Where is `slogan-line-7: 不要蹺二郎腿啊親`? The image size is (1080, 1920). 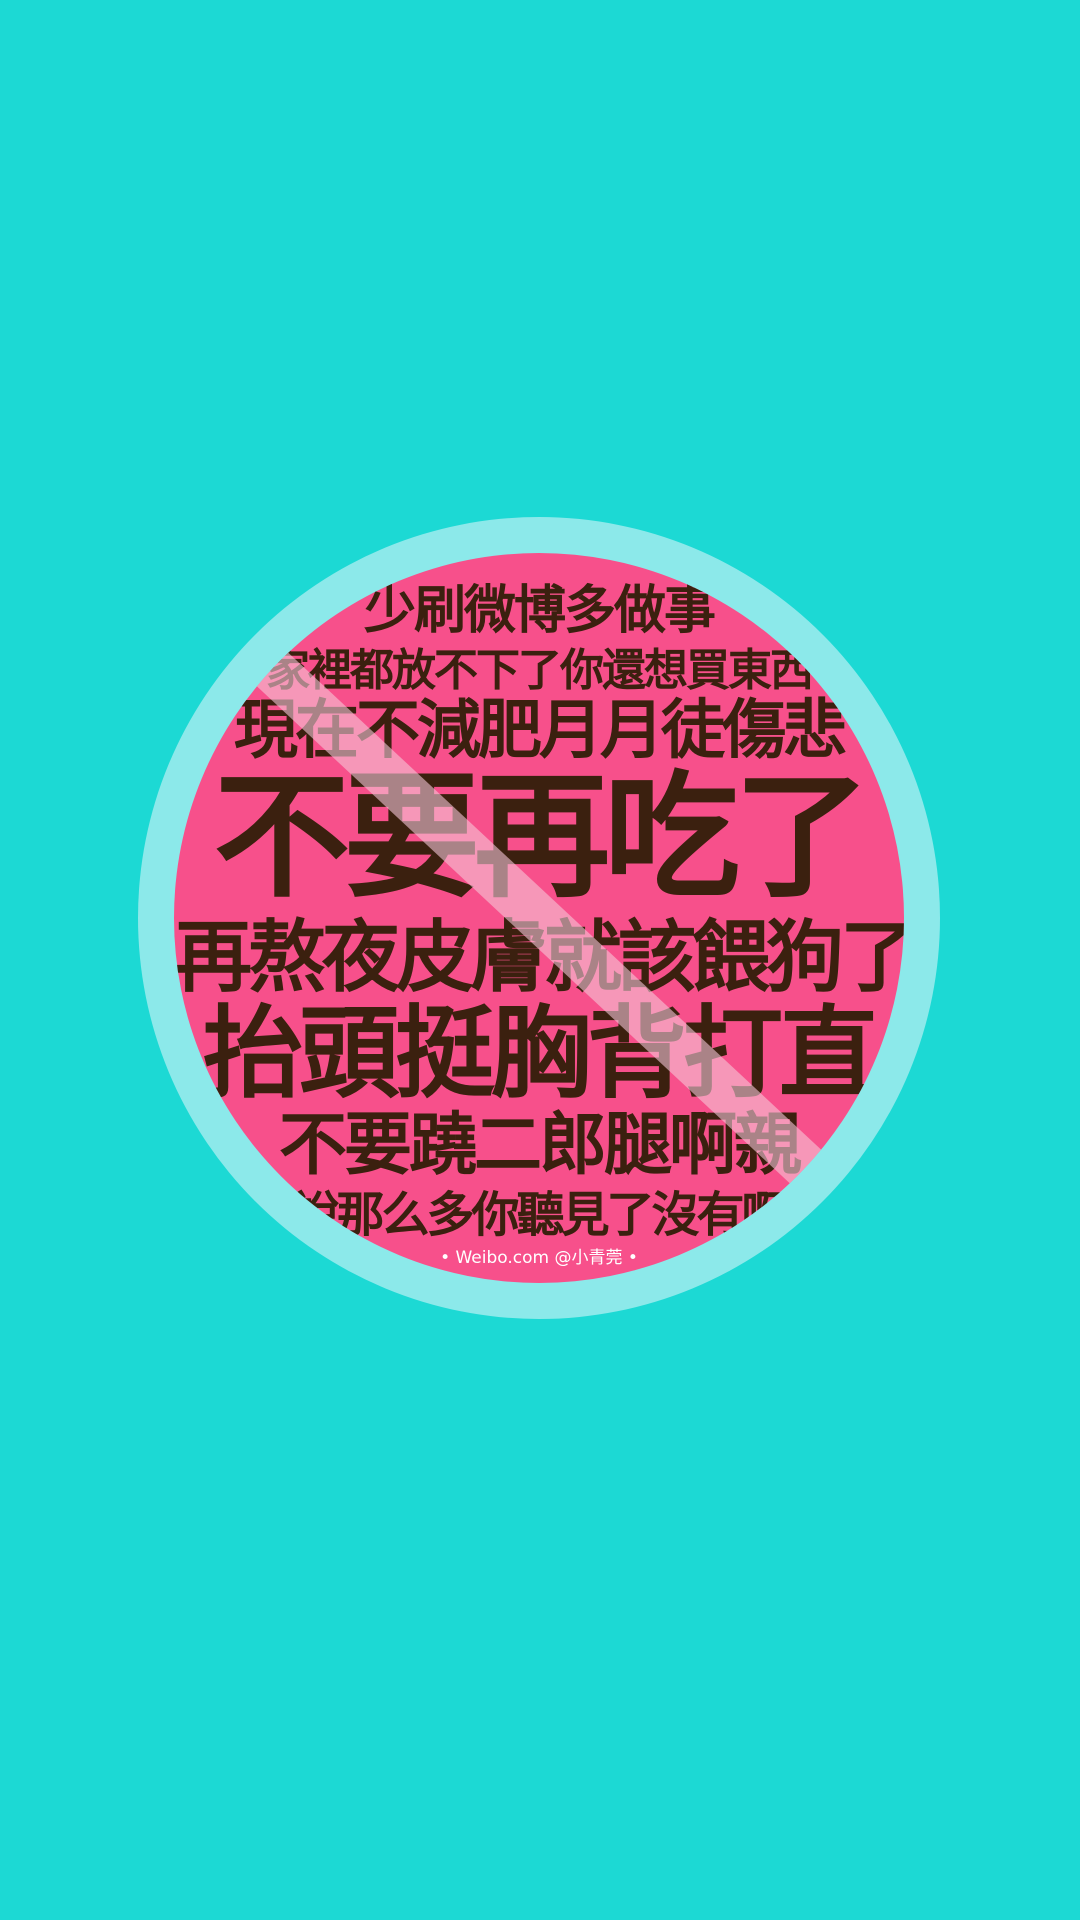
slogan-line-7: 不要蹺二郎腿啊親 is located at coordinates (540, 1145).